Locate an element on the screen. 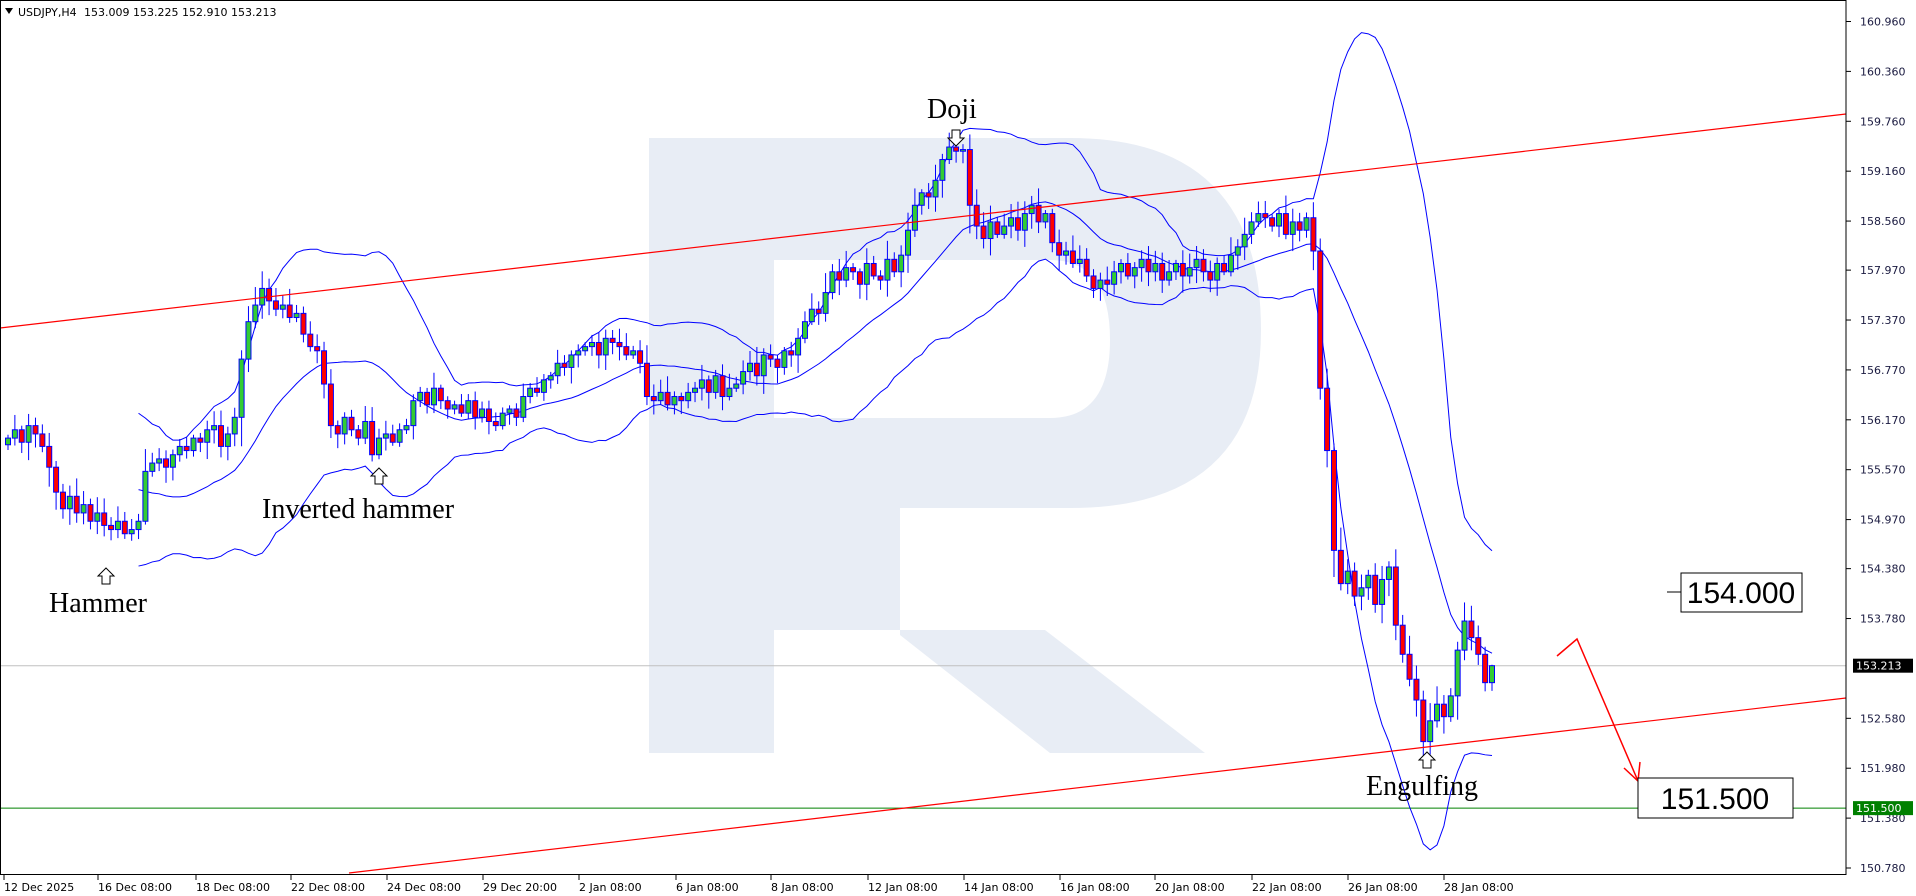 Image resolution: width=1916 pixels, height=896 pixels. y-tick-label: 159.160 is located at coordinates (1883, 171).